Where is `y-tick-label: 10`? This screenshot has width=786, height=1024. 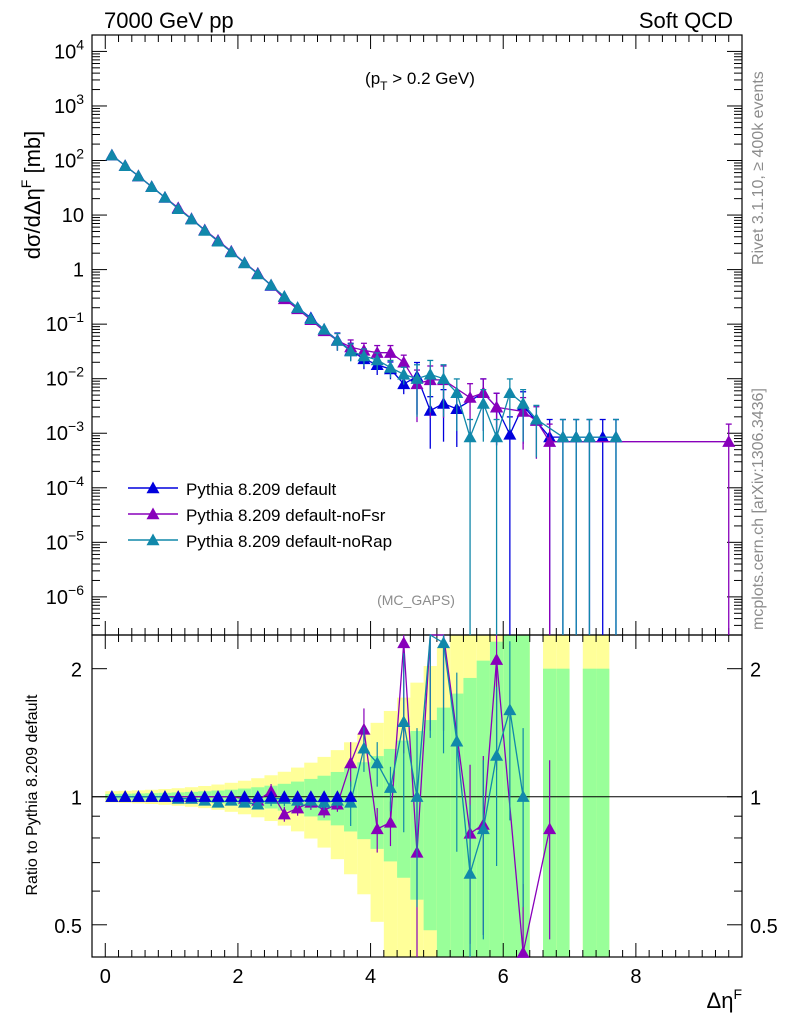 y-tick-label: 10 is located at coordinates (73, 216).